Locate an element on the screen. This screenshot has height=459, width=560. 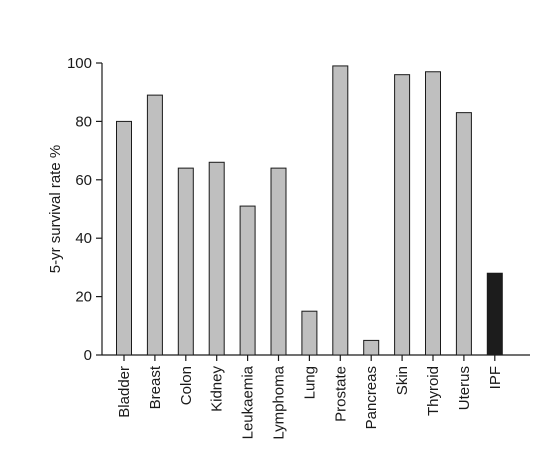
y-tick-label: 60 is located at coordinates (83, 180).